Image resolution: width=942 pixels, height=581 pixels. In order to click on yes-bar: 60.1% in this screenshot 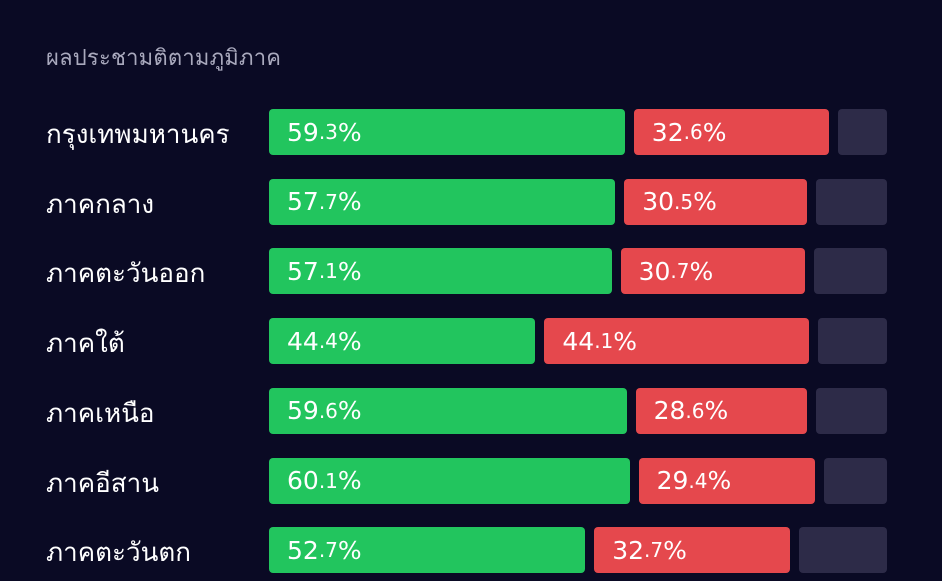, I will do `click(449, 480)`.